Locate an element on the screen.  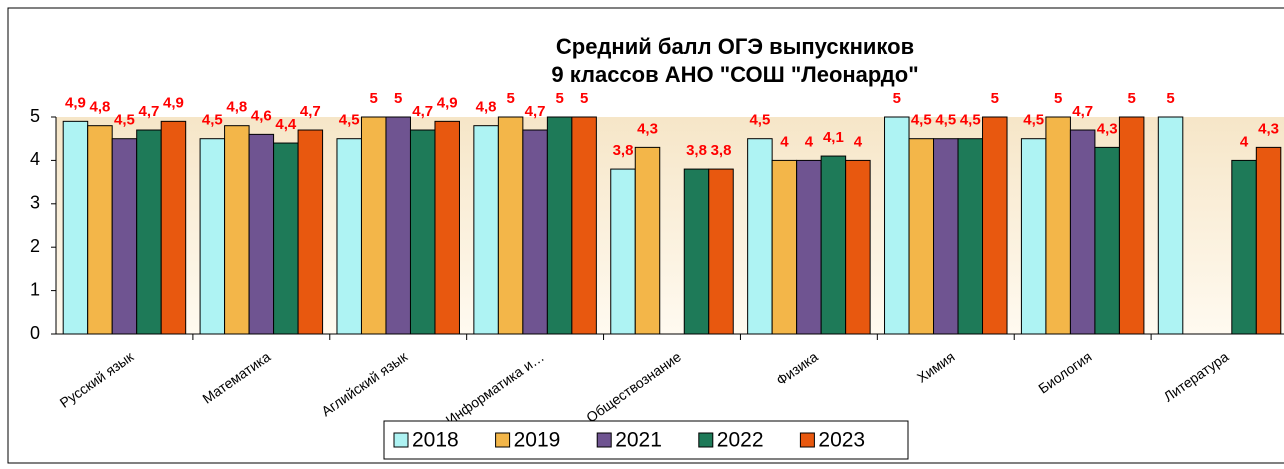
y-tick-label: 1 is located at coordinates (35, 289).